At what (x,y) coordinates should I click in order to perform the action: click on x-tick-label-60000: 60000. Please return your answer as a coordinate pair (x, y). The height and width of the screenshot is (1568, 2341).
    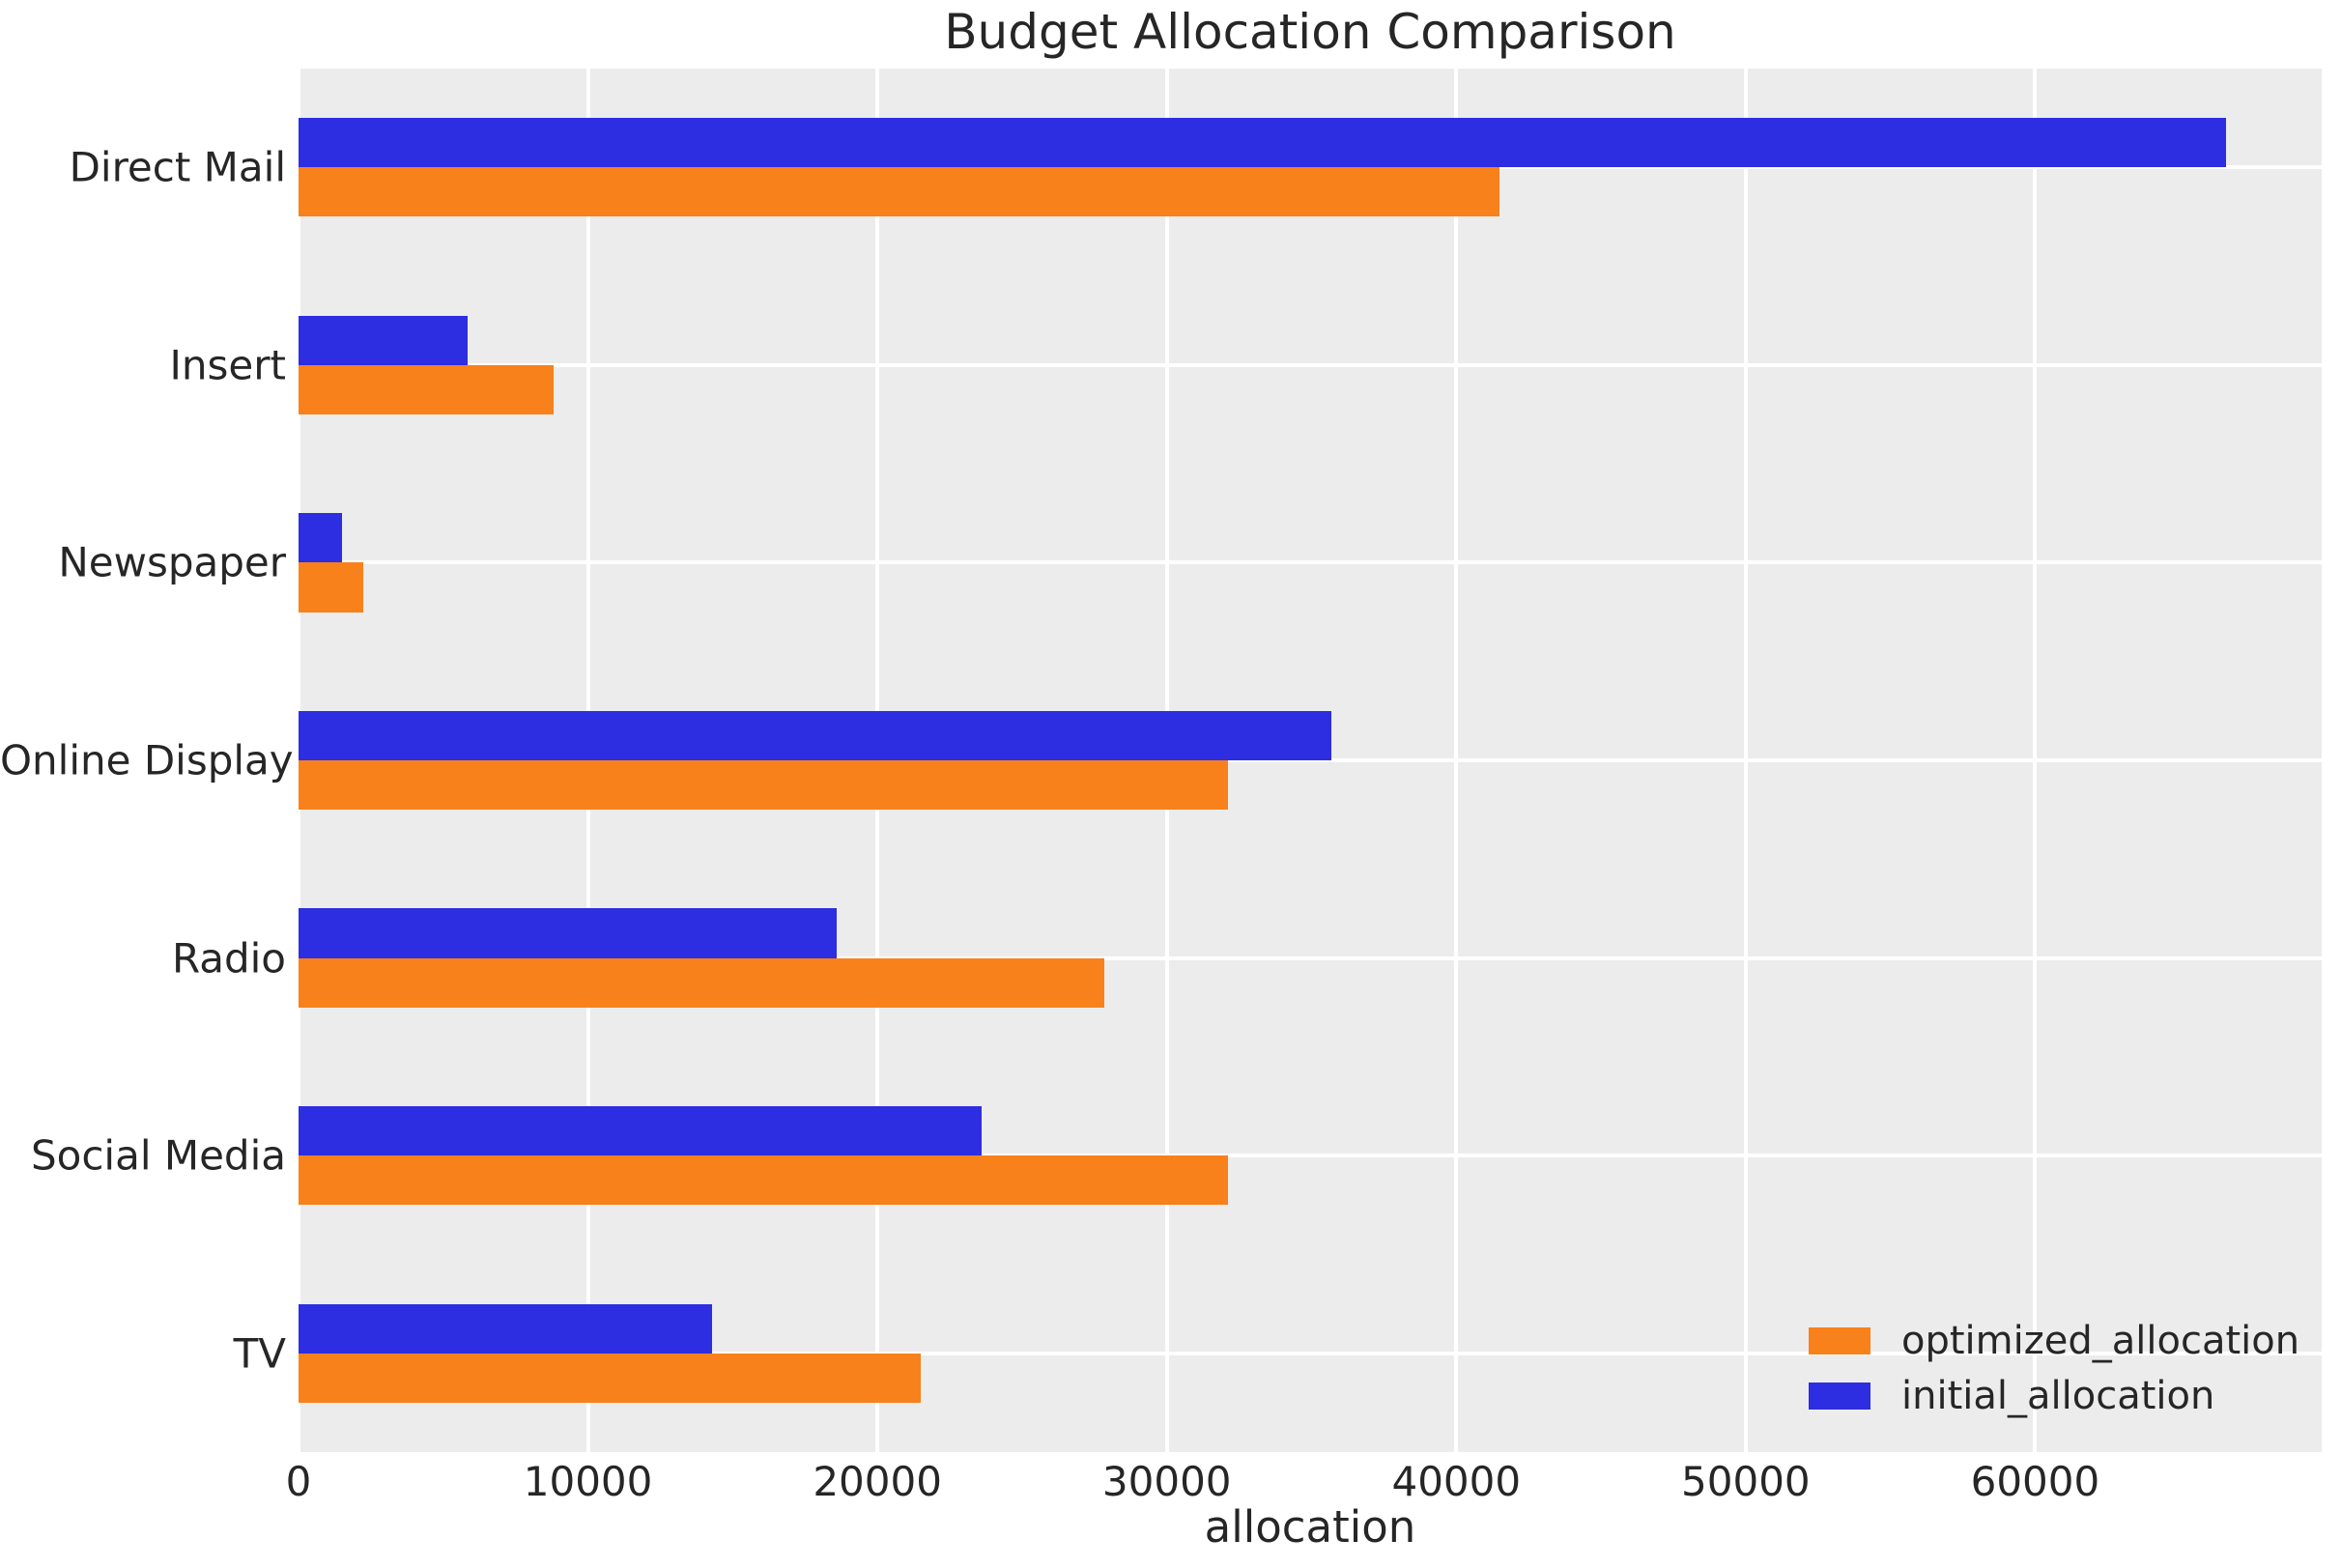
    Looking at the image, I should click on (2035, 1481).